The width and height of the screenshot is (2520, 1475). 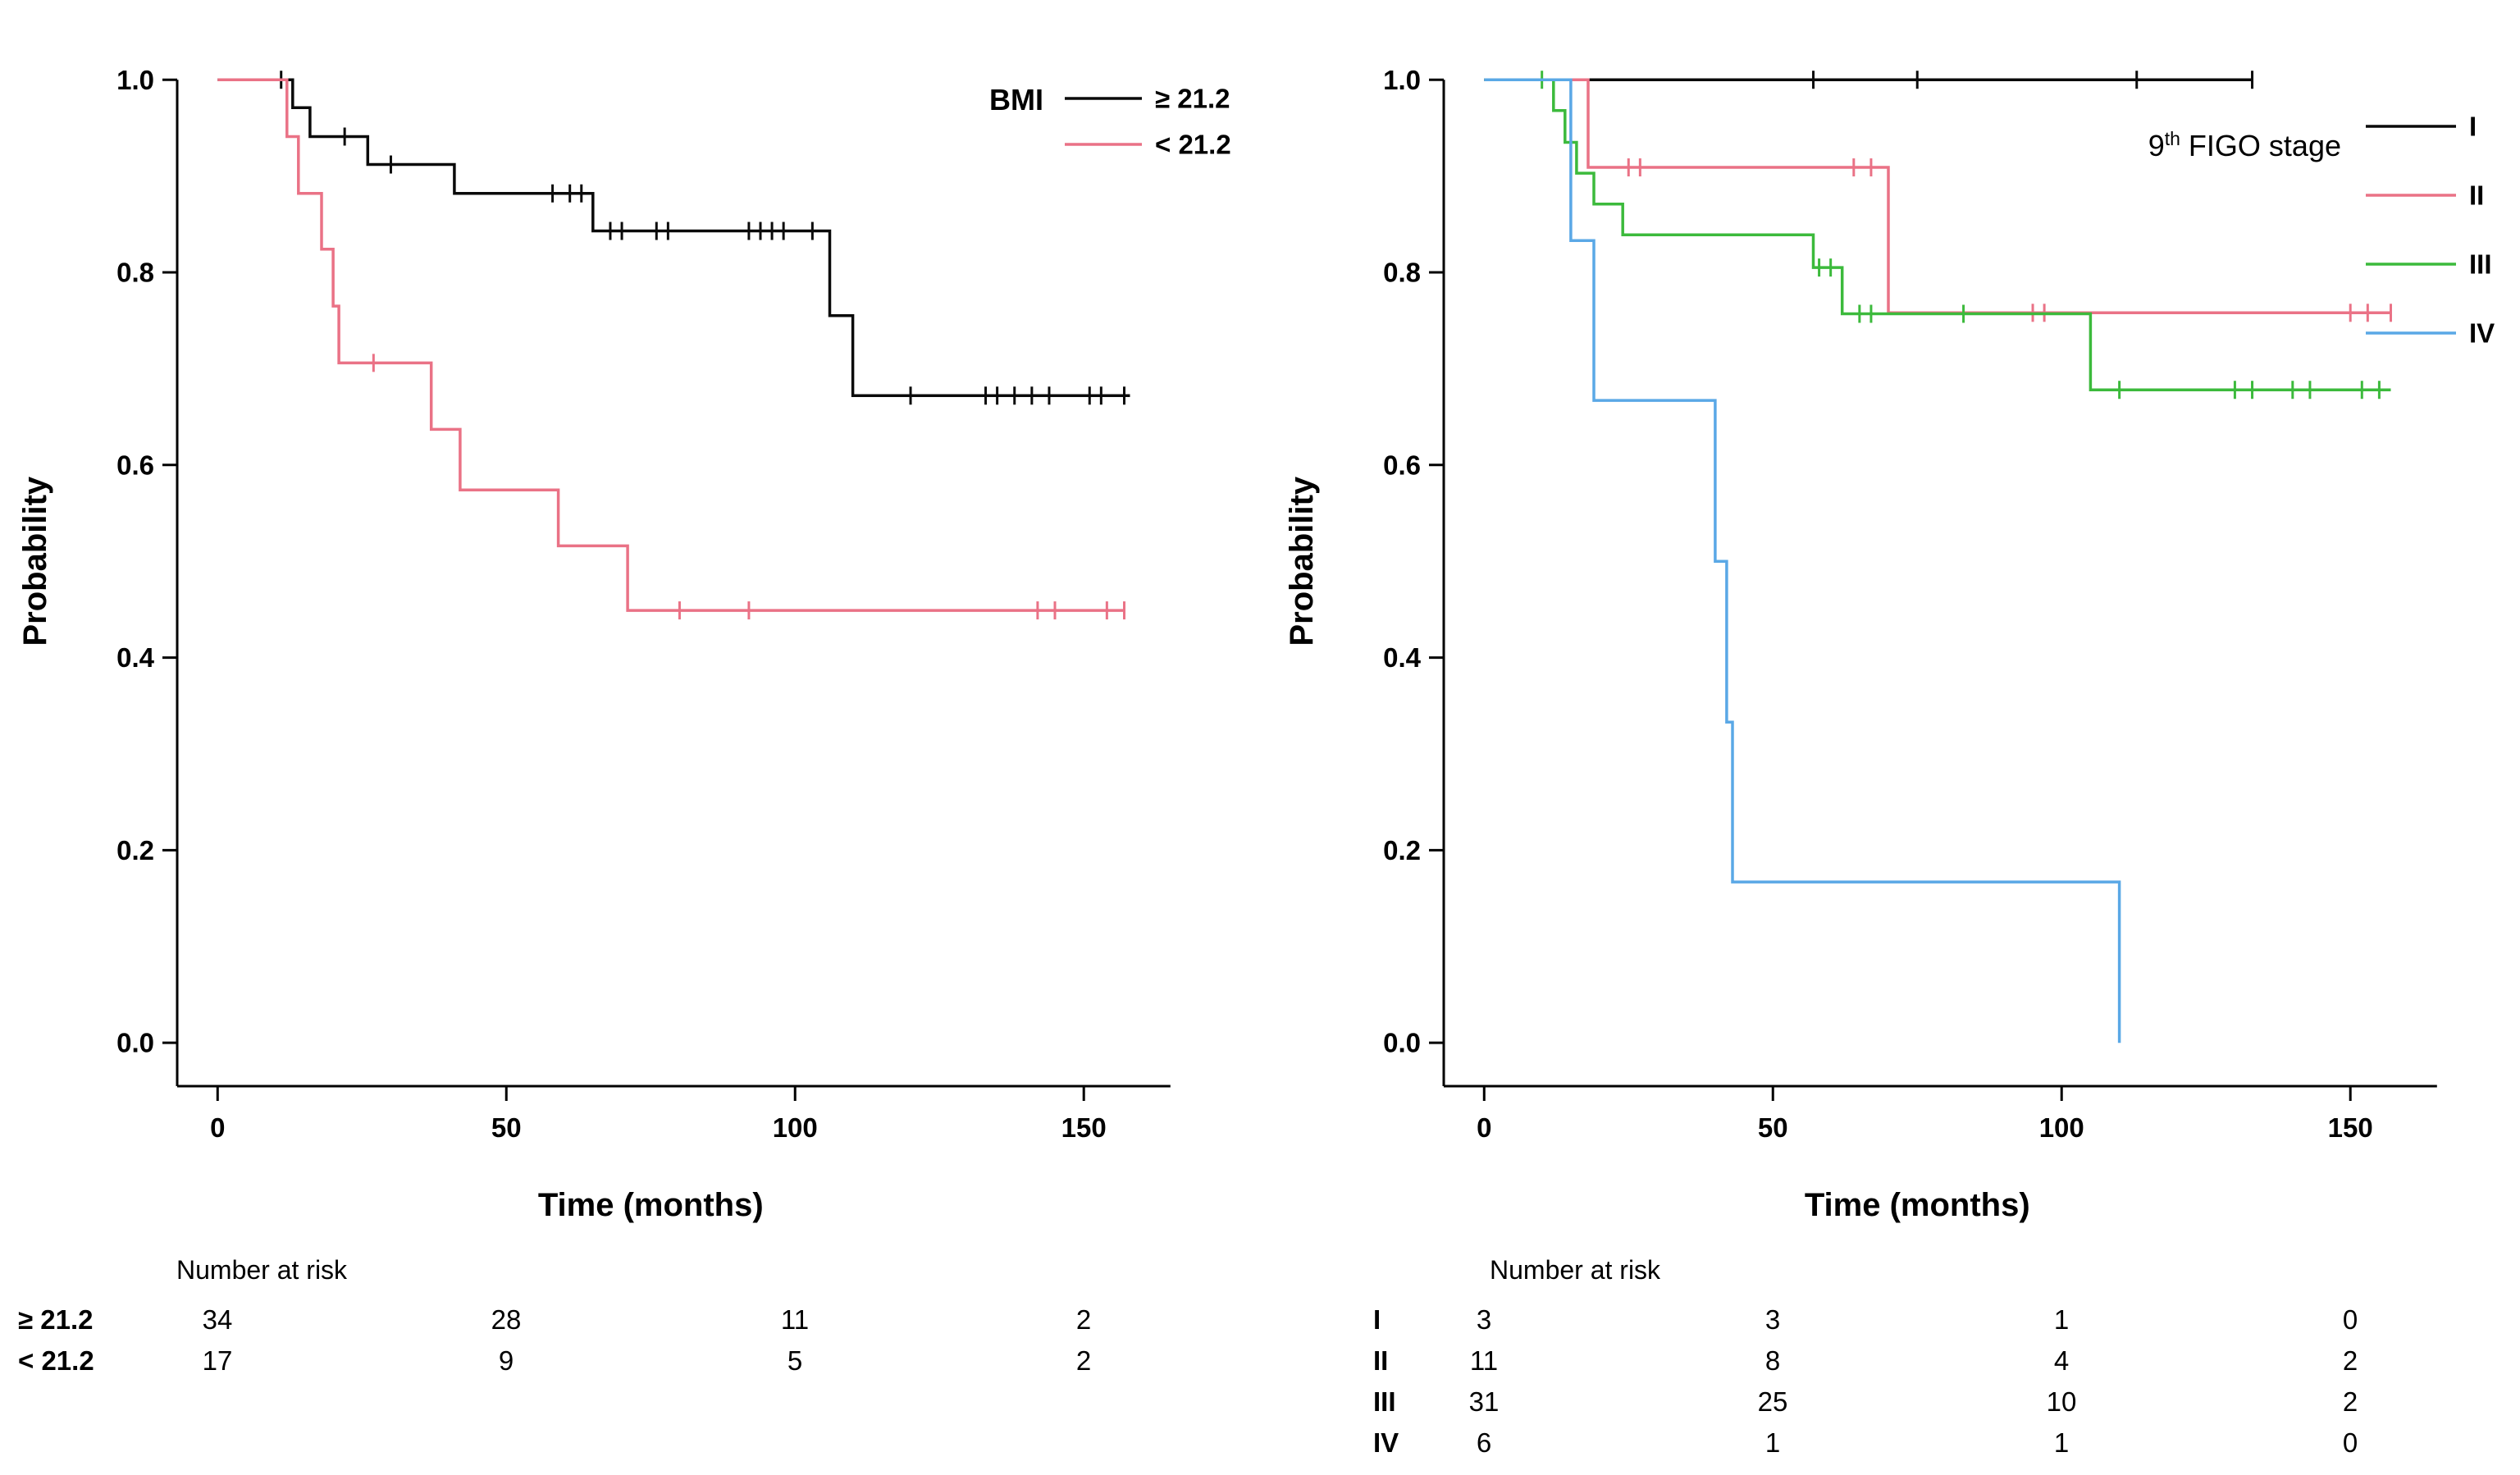 What do you see at coordinates (506, 1360) in the screenshot?
I see `risk-count: 9` at bounding box center [506, 1360].